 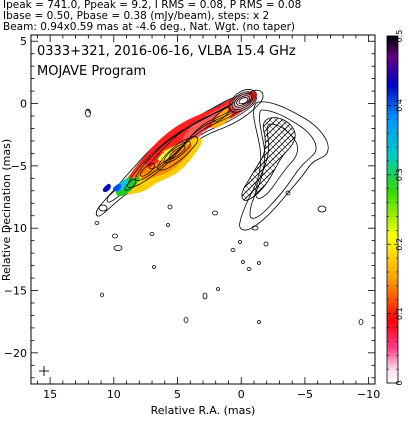 I want to click on y-tick-label: 5, so click(x=23, y=41).